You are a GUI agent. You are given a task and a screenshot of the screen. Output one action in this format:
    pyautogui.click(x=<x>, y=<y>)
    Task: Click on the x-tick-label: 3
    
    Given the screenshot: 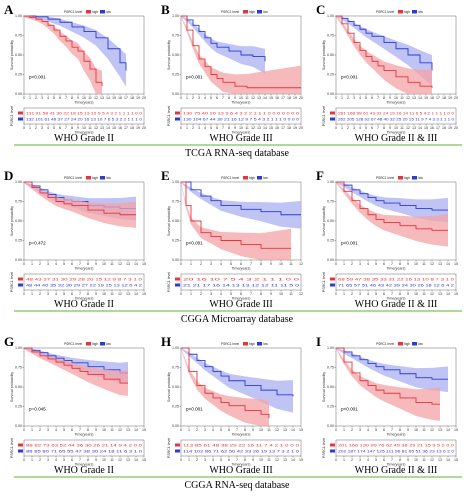 What is the action you would take?
    pyautogui.click(x=48, y=430)
    